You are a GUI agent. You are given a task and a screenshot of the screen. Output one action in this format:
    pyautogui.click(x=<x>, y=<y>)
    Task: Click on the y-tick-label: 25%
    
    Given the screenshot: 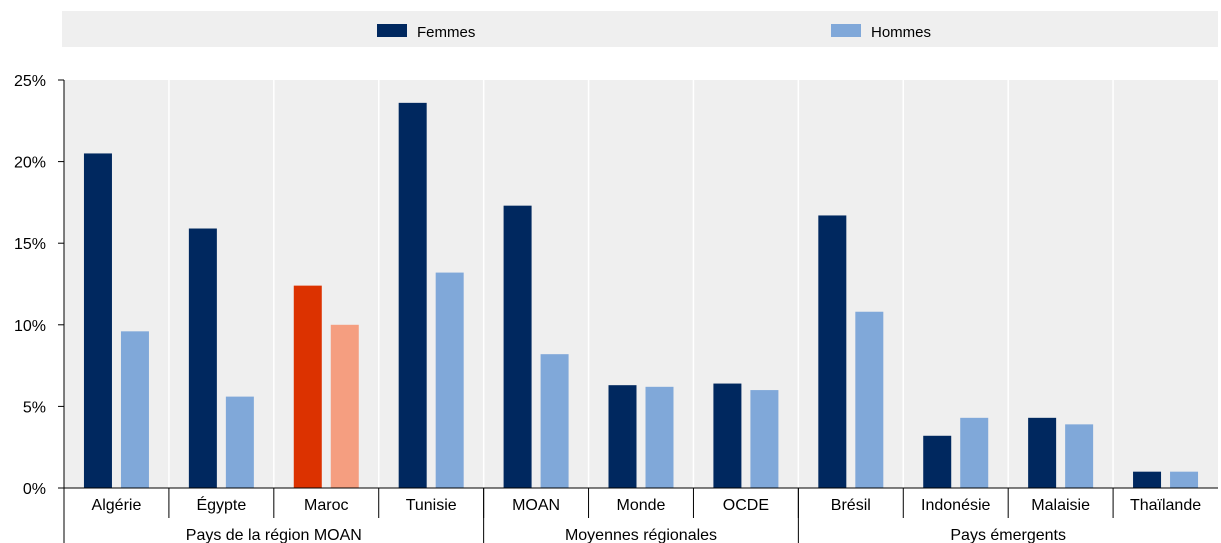 What is the action you would take?
    pyautogui.click(x=30, y=81)
    